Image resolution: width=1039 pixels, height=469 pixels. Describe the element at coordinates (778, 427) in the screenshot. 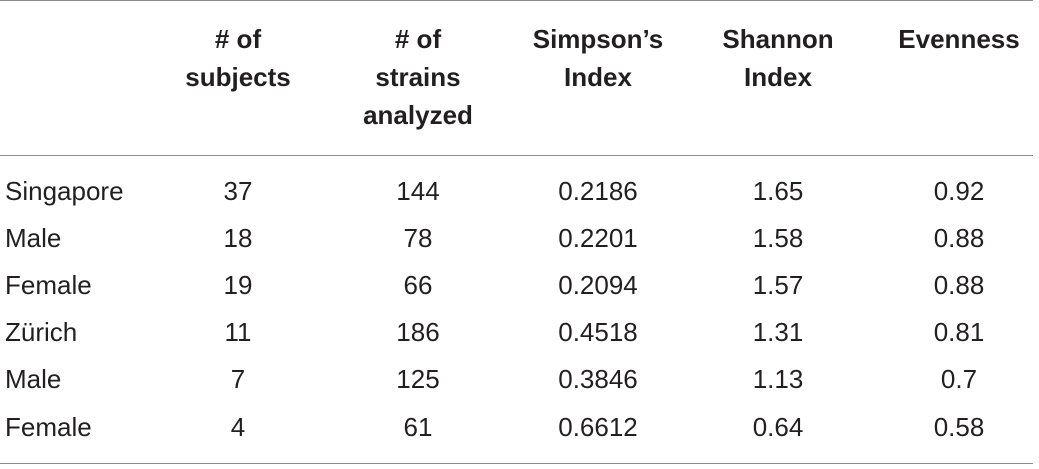

I see `cell-shannon: 0.64` at that location.